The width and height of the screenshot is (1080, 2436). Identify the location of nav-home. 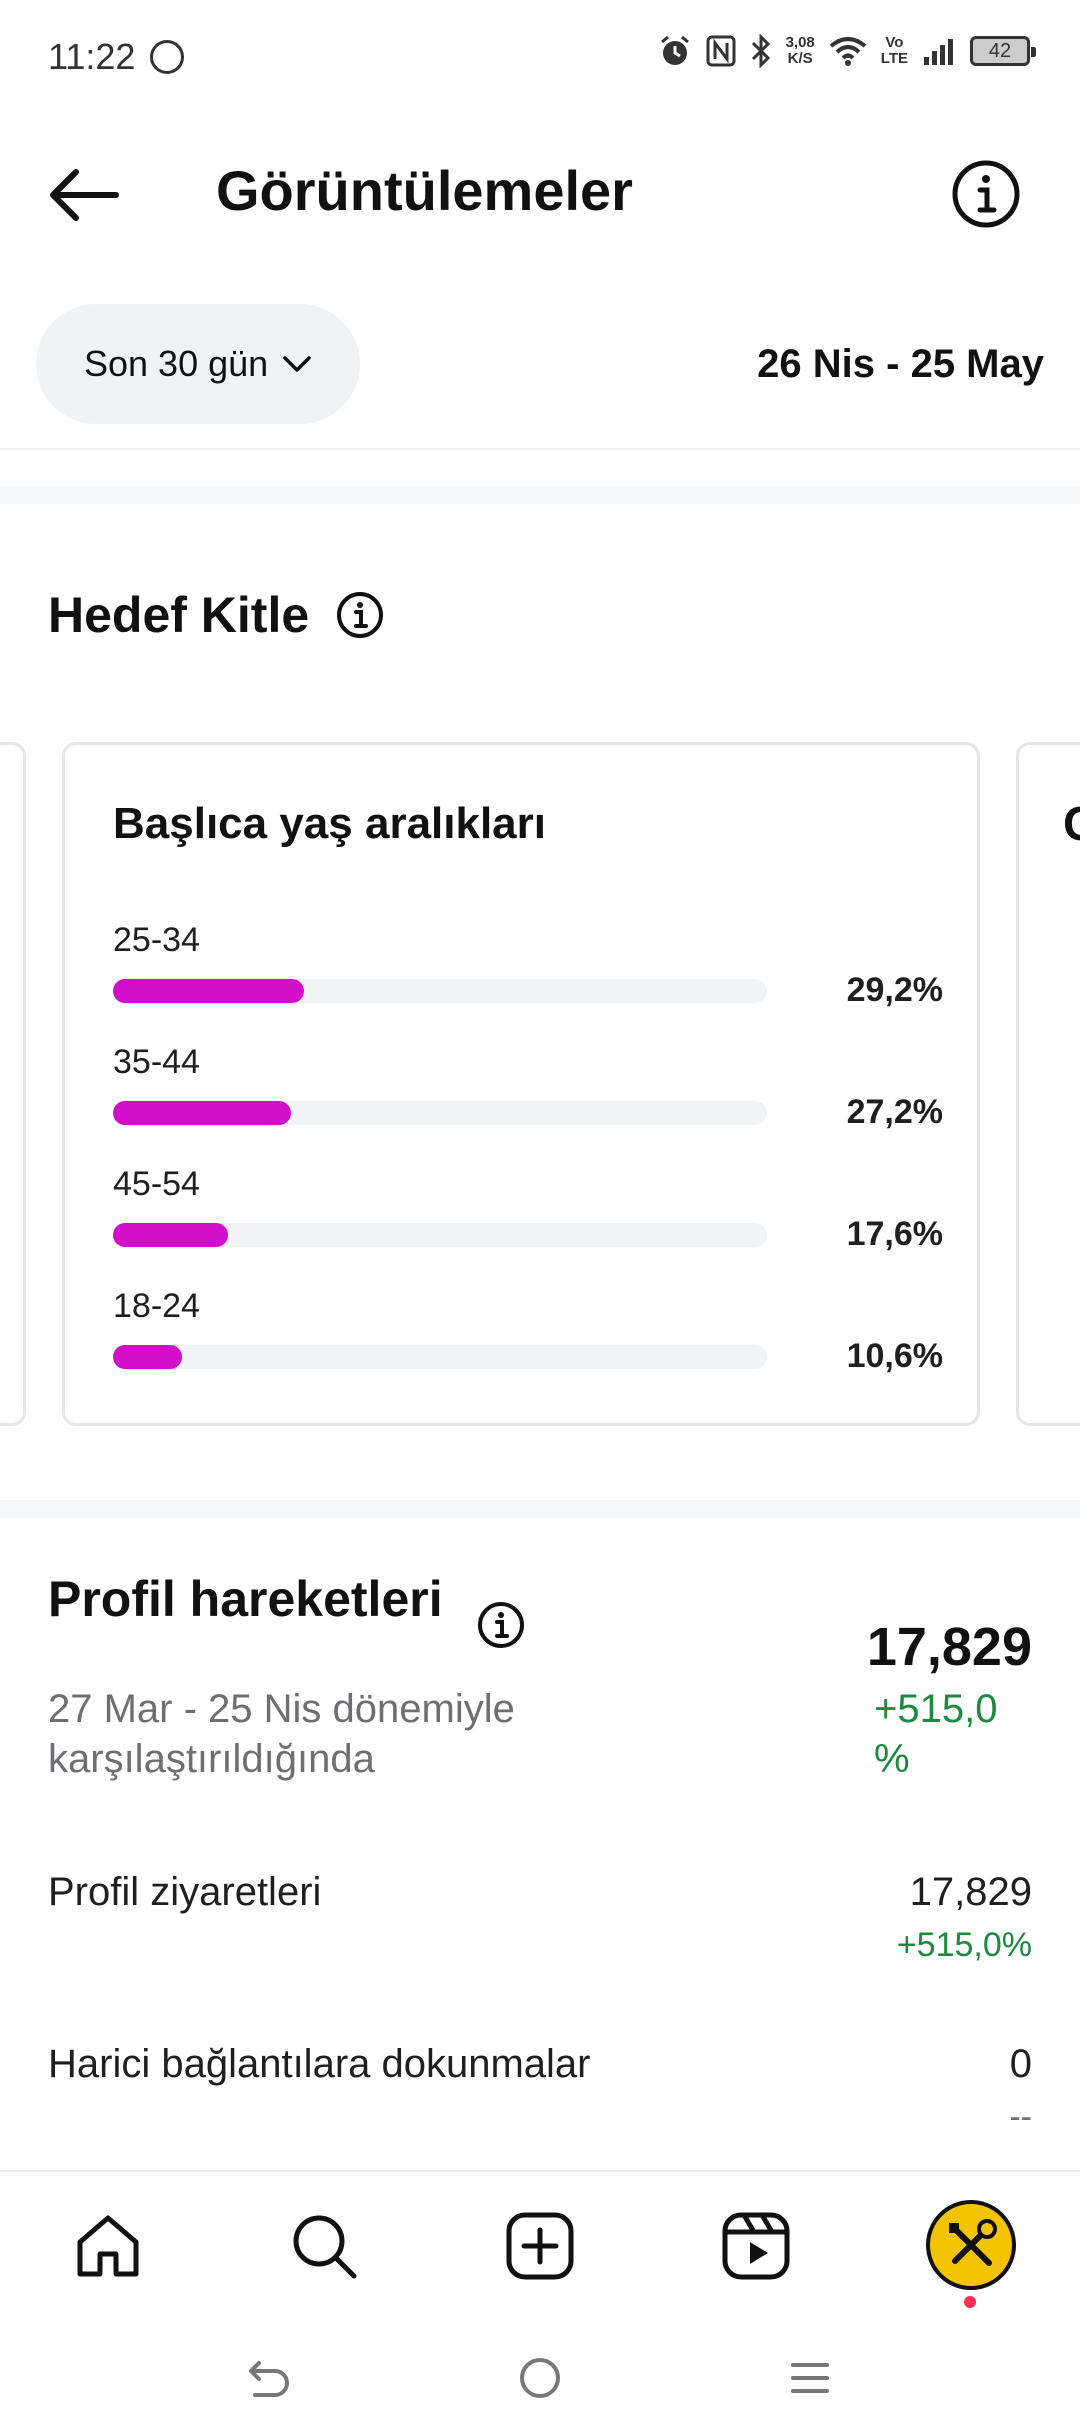
(108, 2246).